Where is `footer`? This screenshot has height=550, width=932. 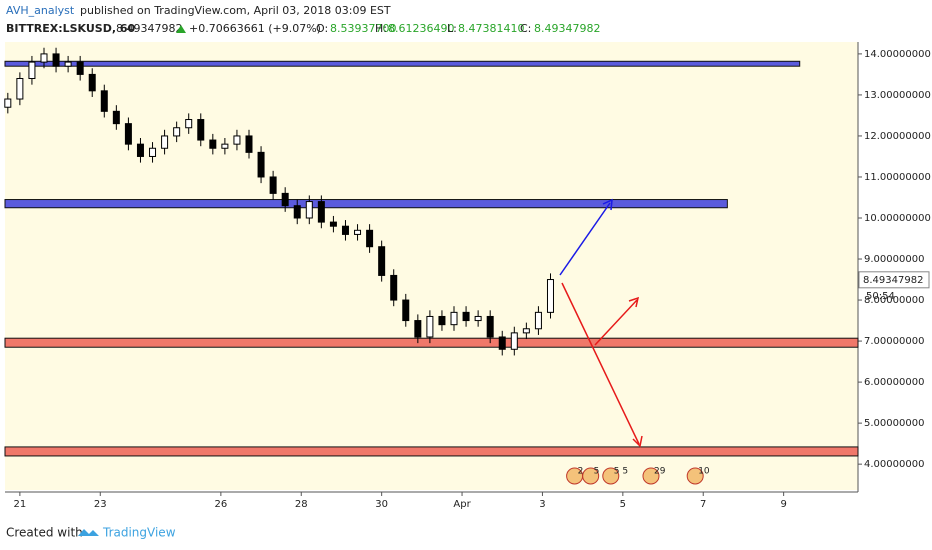
footer is located at coordinates (466, 533).